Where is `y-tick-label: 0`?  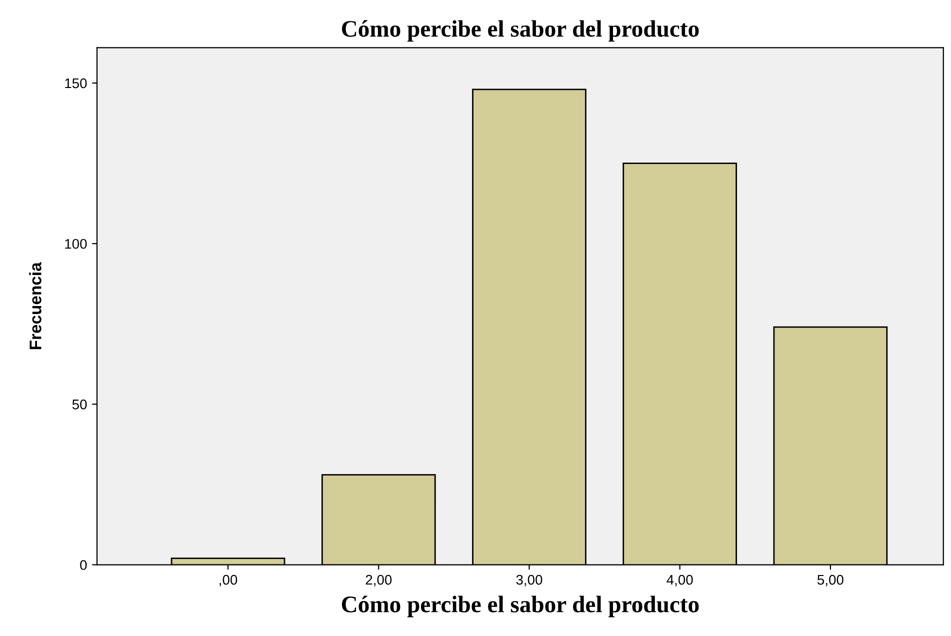 y-tick-label: 0 is located at coordinates (83, 565).